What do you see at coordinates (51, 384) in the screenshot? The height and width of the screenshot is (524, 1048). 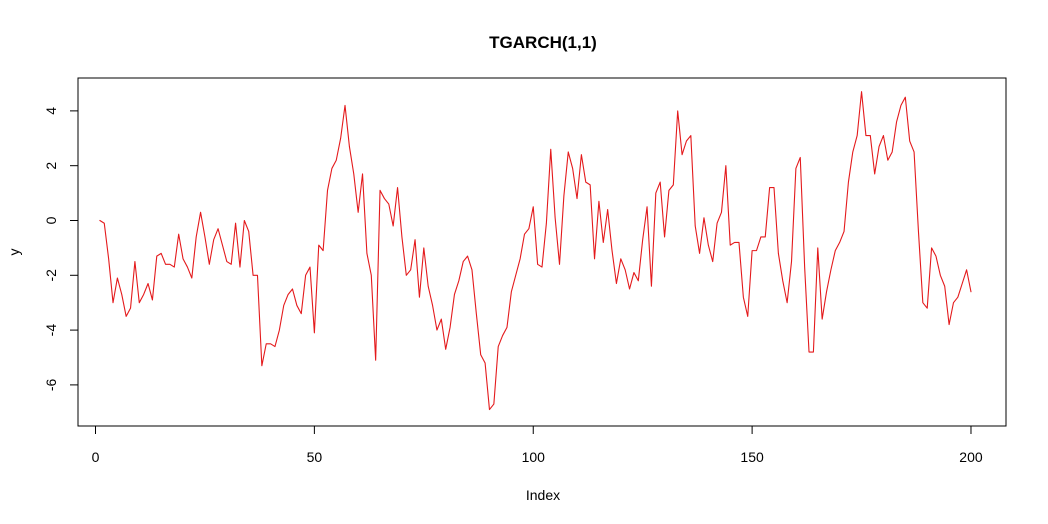 I see `y-tick-label: -6` at bounding box center [51, 384].